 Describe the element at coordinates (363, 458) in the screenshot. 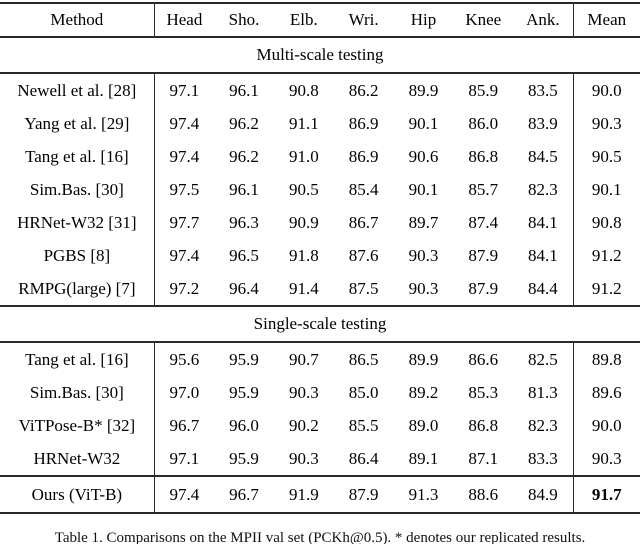

I see `score-cell: 86.4` at that location.